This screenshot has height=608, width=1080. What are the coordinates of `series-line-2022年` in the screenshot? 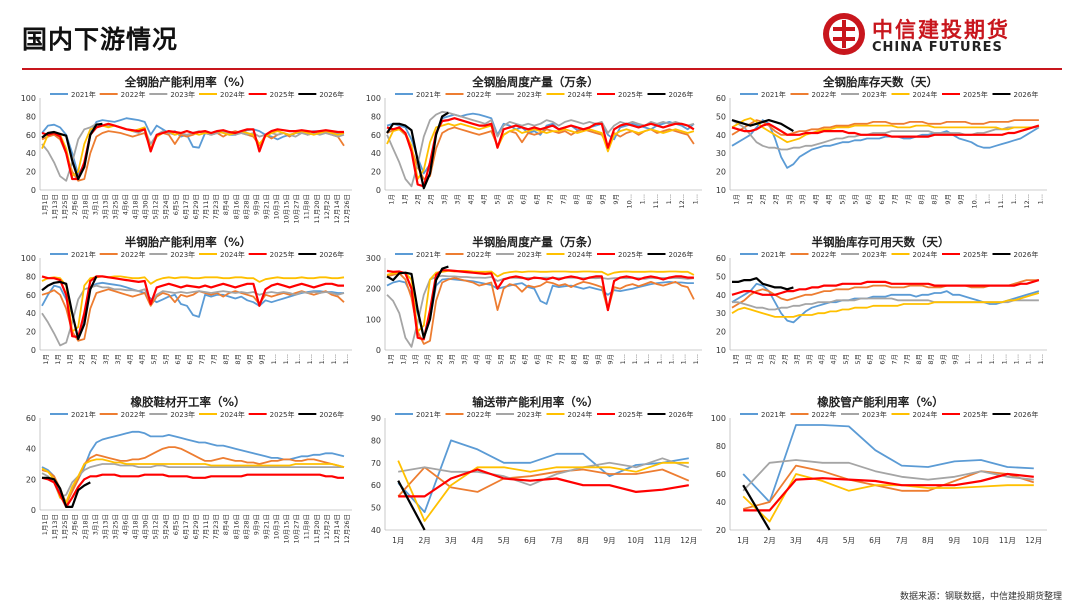 It's located at (540, 308).